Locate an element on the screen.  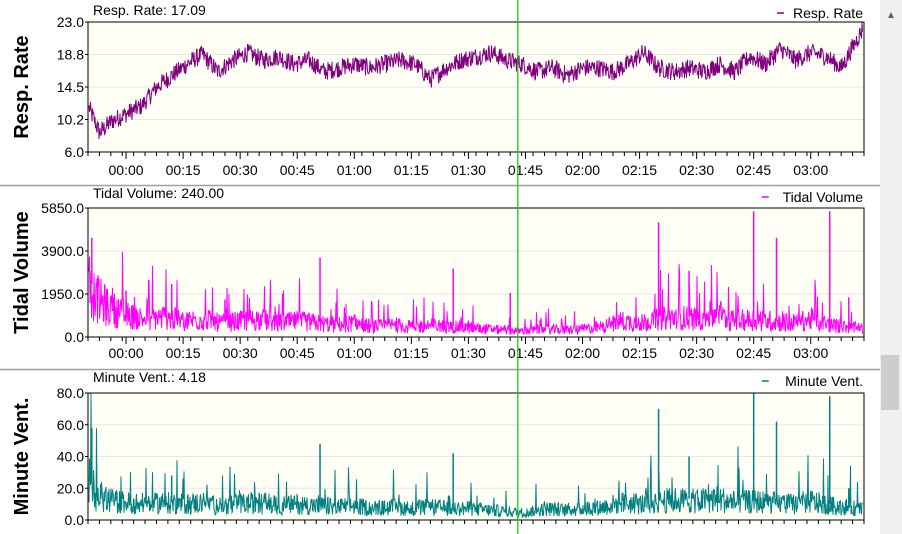
y-tick-label: 20.0 is located at coordinates (70, 488).